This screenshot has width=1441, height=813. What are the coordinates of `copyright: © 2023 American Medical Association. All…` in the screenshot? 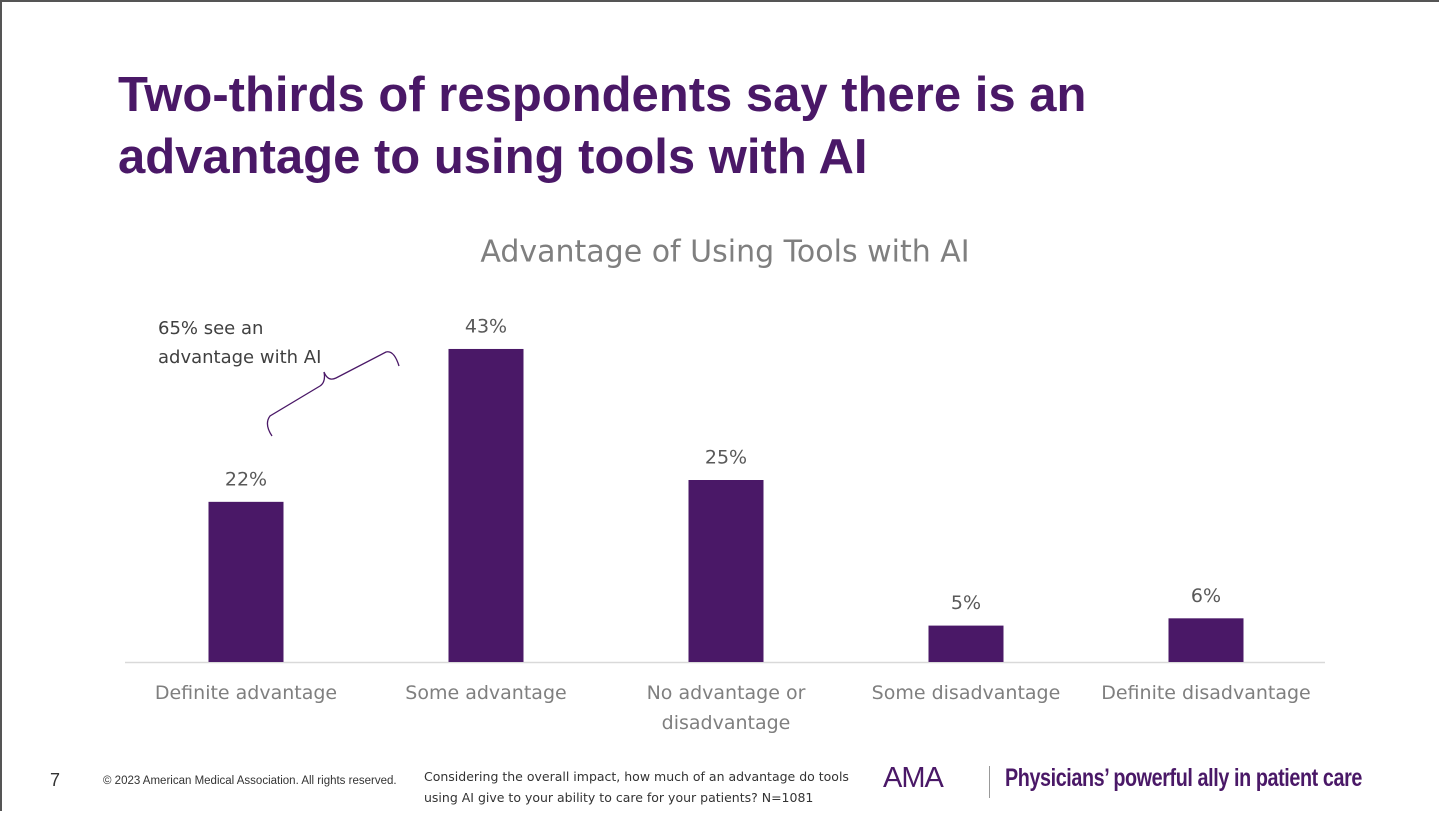 It's located at (250, 781).